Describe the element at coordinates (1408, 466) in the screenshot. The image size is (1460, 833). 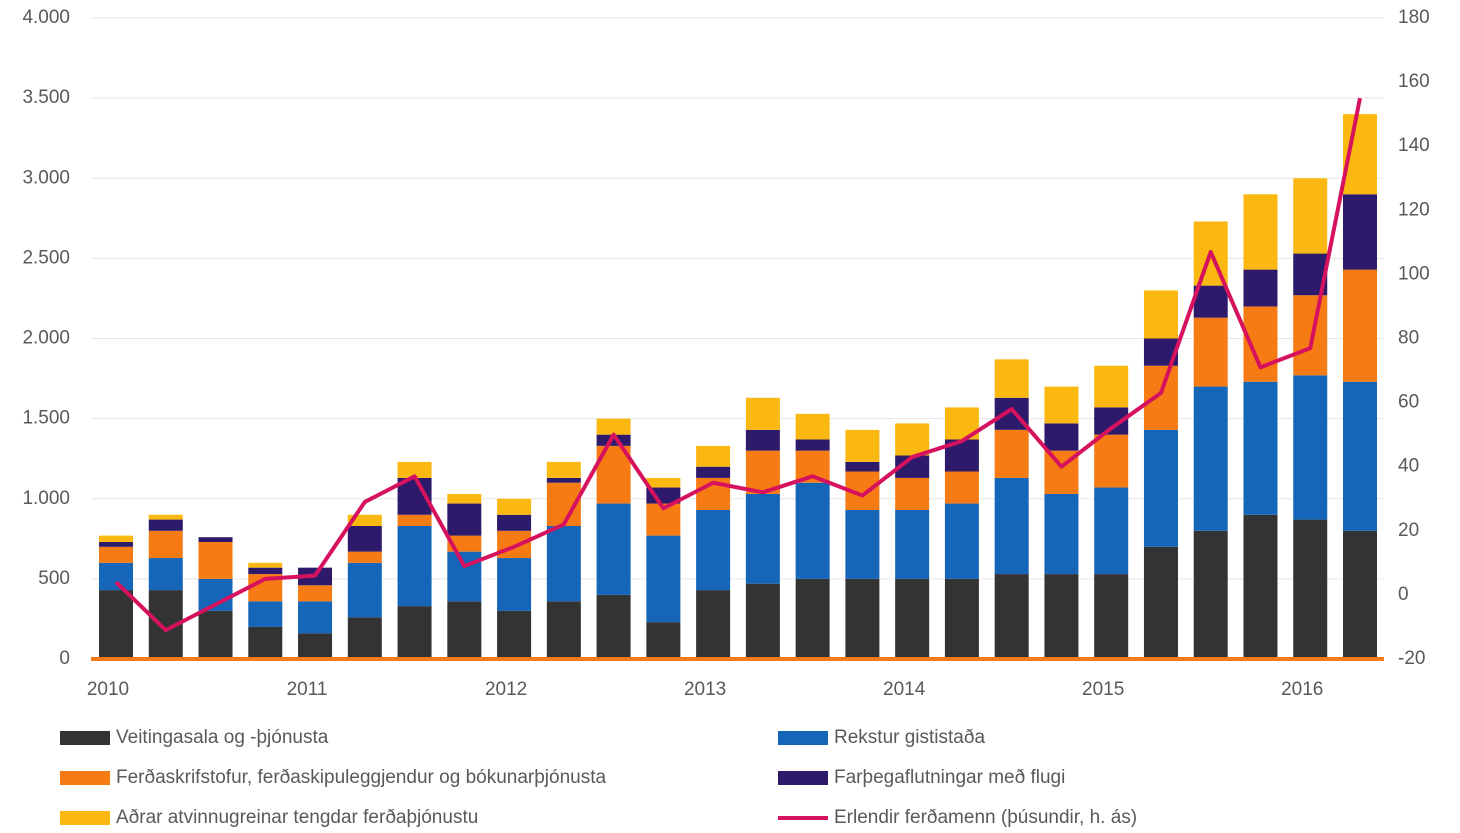
I see `y2-tick-label: 40` at that location.